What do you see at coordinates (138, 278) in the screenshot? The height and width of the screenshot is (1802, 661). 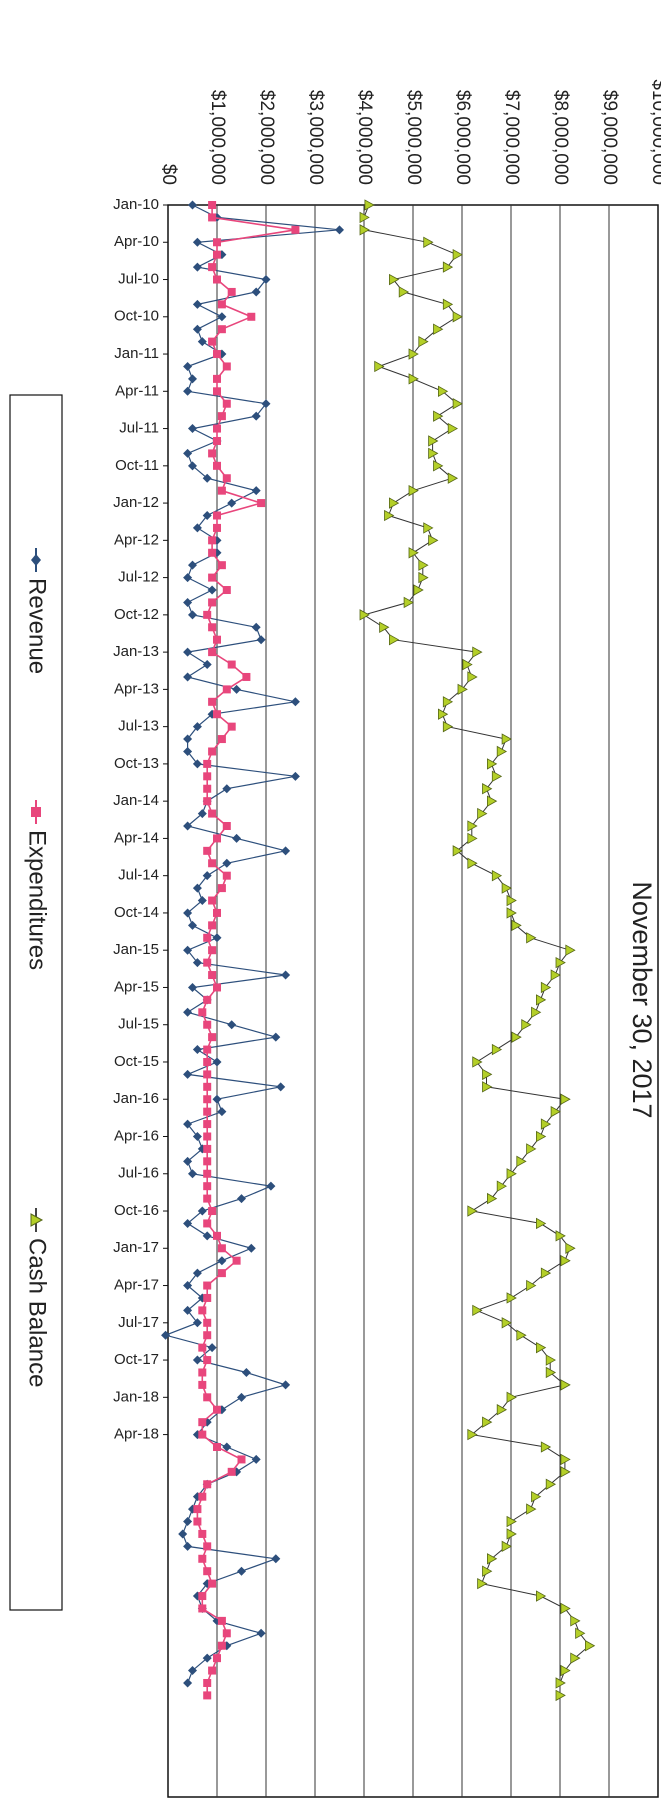 I see `x-tick-label-2: Jul-10` at bounding box center [138, 278].